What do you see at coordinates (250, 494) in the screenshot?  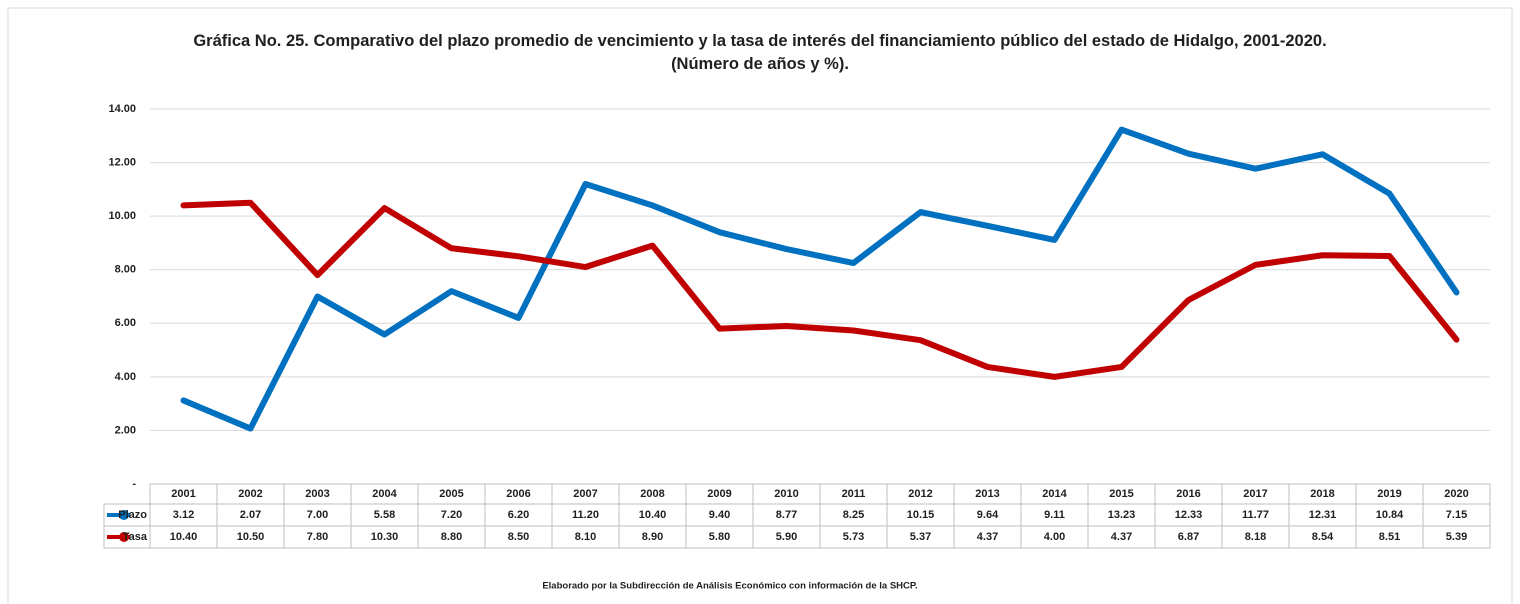 I see `x-tick-label: 2002` at bounding box center [250, 494].